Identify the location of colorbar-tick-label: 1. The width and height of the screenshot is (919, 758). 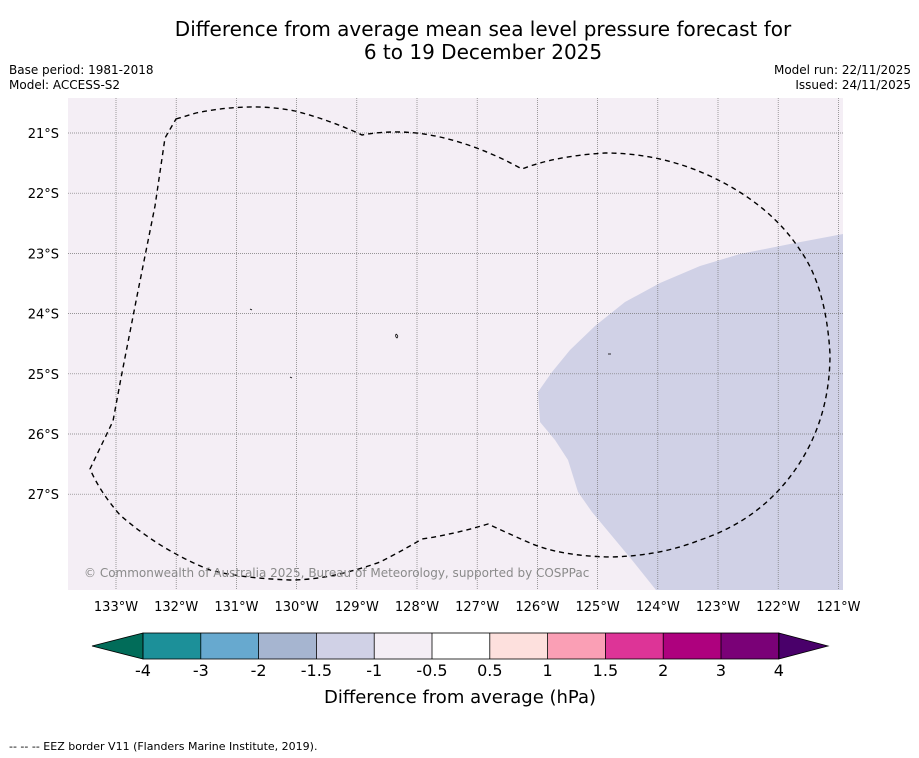
(548, 670).